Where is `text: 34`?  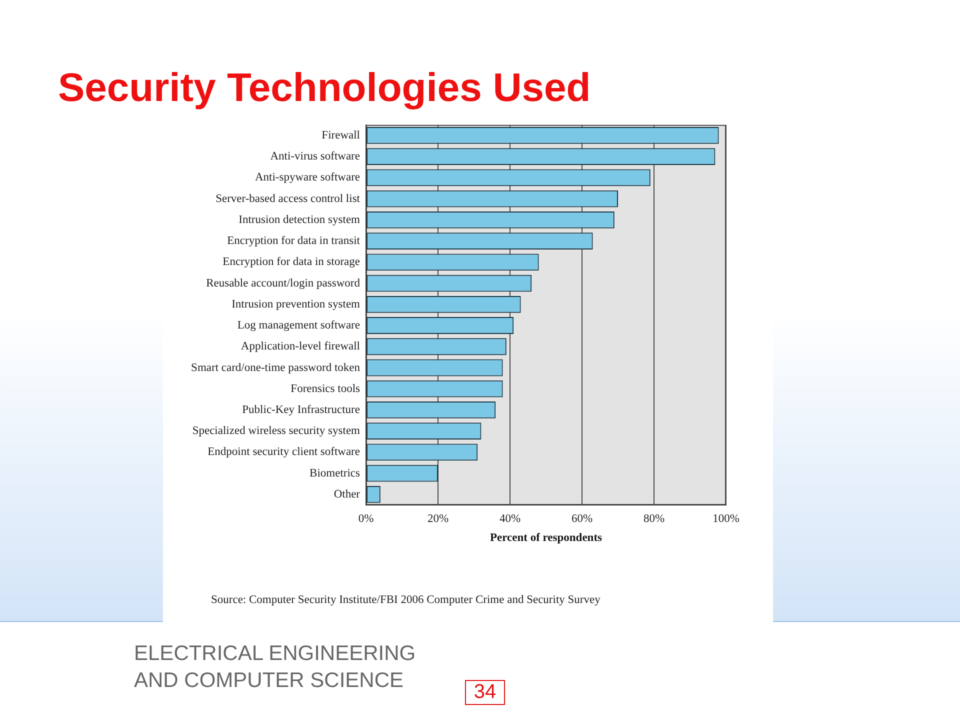
text: 34 is located at coordinates (485, 692).